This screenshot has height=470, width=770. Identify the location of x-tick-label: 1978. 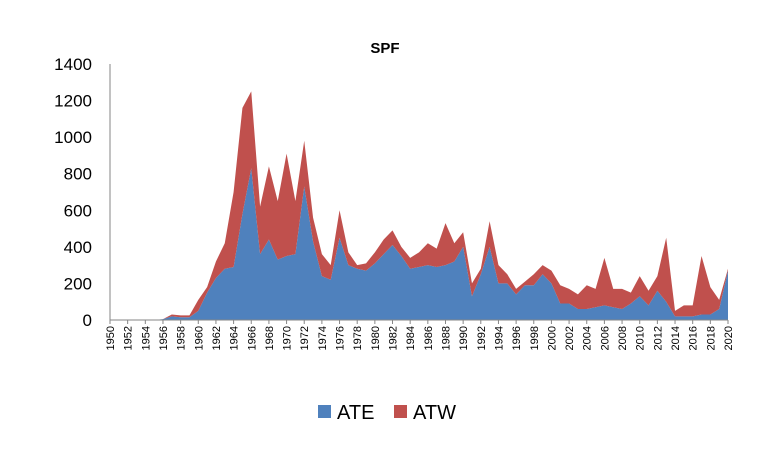
(358, 338).